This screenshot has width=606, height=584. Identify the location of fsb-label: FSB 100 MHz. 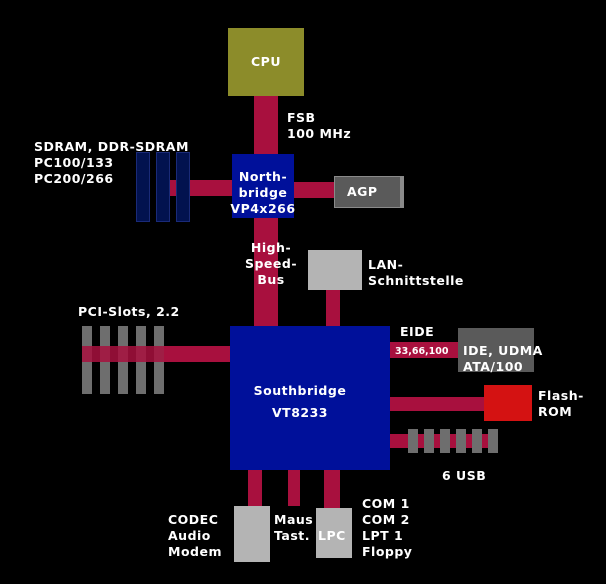
(319, 126).